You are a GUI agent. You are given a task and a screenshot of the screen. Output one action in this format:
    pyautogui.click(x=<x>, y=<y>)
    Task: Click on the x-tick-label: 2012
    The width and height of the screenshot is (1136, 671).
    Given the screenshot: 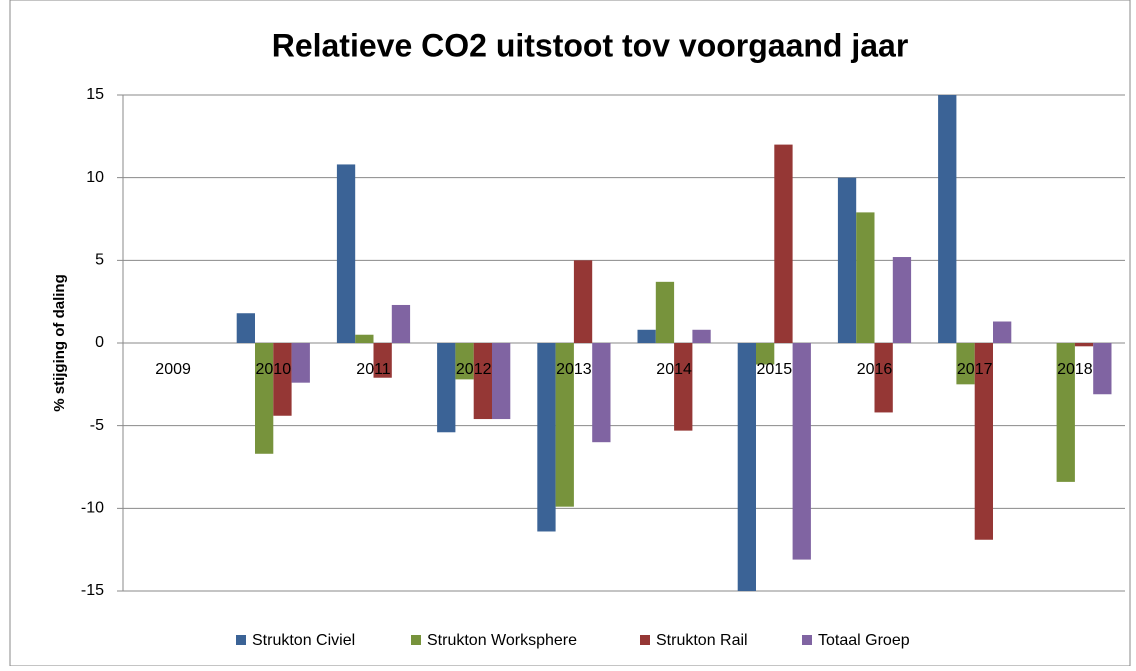 What is the action you would take?
    pyautogui.click(x=474, y=369)
    